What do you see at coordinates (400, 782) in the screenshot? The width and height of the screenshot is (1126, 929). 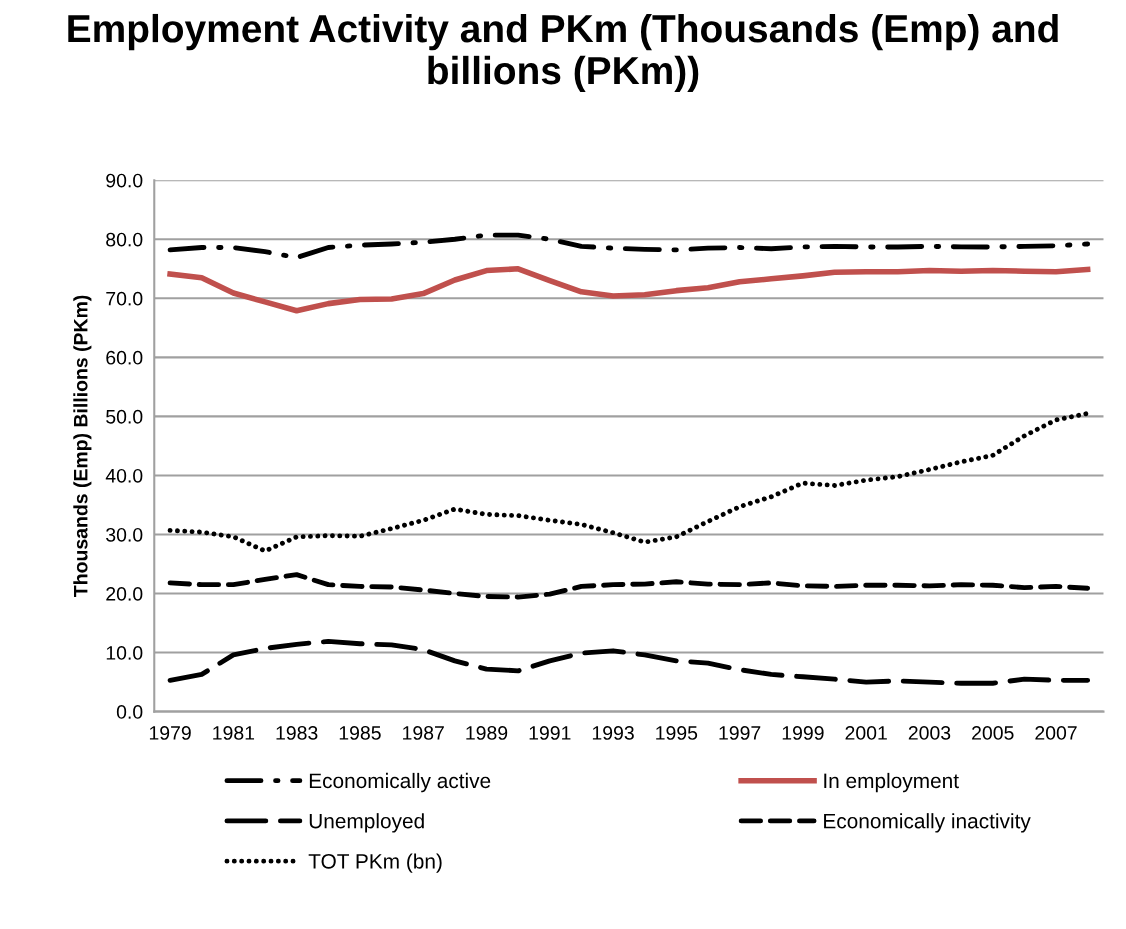 I see `legend-label: Economically active` at bounding box center [400, 782].